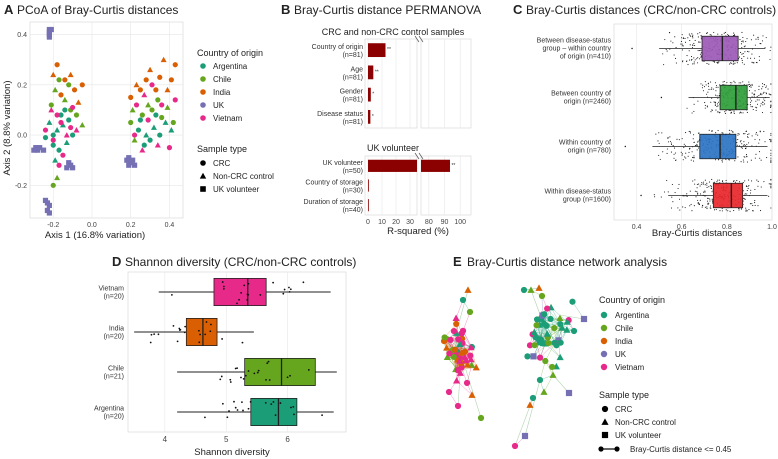 This screenshot has width=778, height=459. What do you see at coordinates (584, 319) in the screenshot?
I see `network-node-uk` at bounding box center [584, 319].